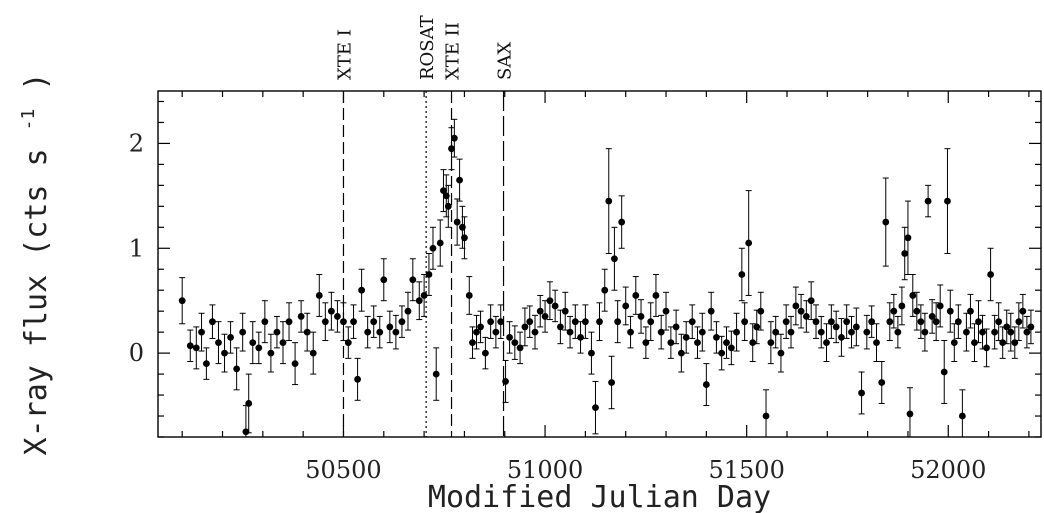 The width and height of the screenshot is (1044, 513). I want to click on epoch-label: SAX, so click(505, 61).